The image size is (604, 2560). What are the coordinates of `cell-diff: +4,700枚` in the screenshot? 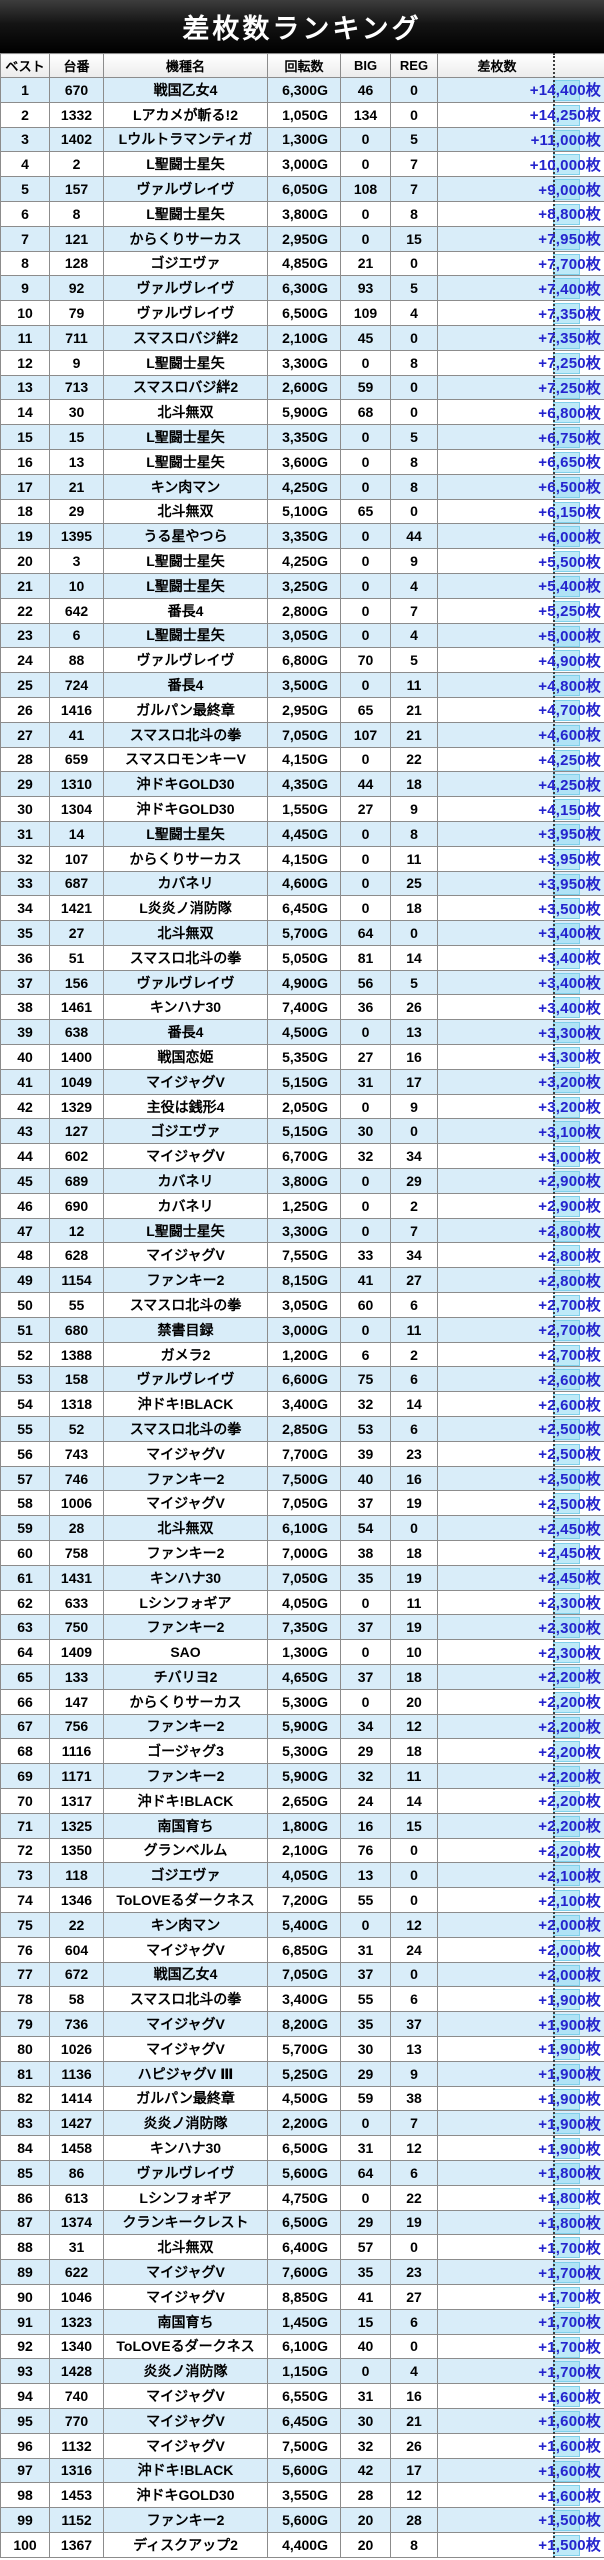 It's located at (520, 709).